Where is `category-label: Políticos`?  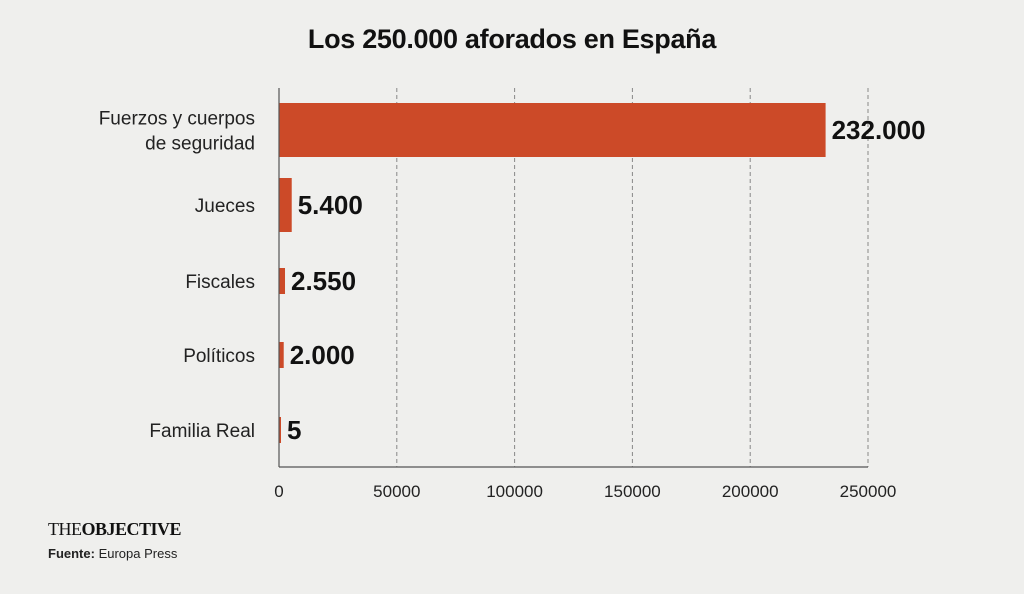
category-label: Políticos is located at coordinates (219, 356).